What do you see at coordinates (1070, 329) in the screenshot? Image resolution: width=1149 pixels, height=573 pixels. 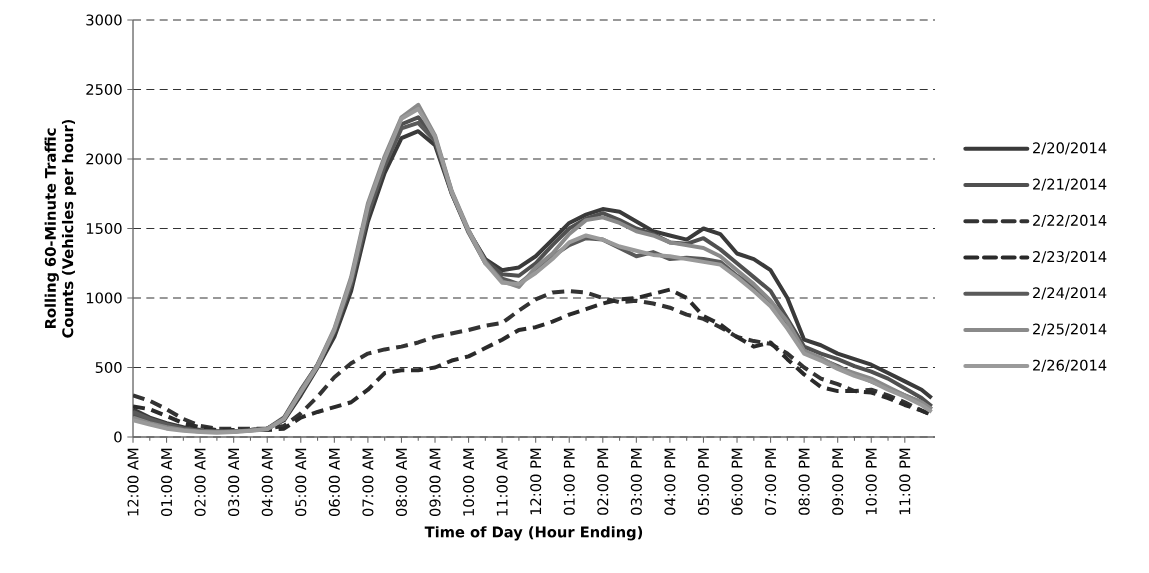 I see `legend-label: 2/25/2014` at bounding box center [1070, 329].